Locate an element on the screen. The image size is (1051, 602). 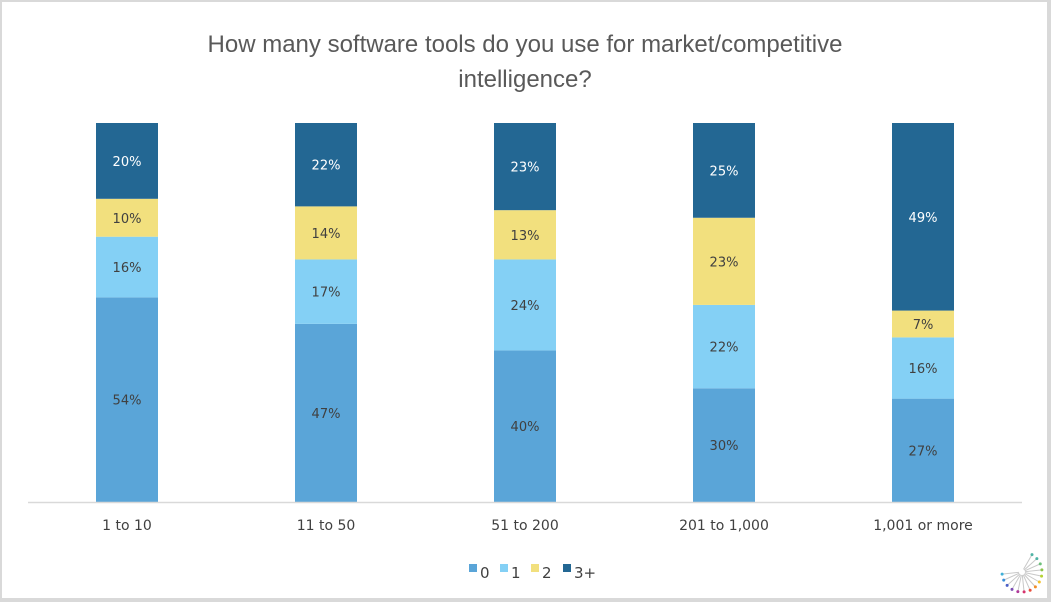
data-label: 20% is located at coordinates (127, 162).